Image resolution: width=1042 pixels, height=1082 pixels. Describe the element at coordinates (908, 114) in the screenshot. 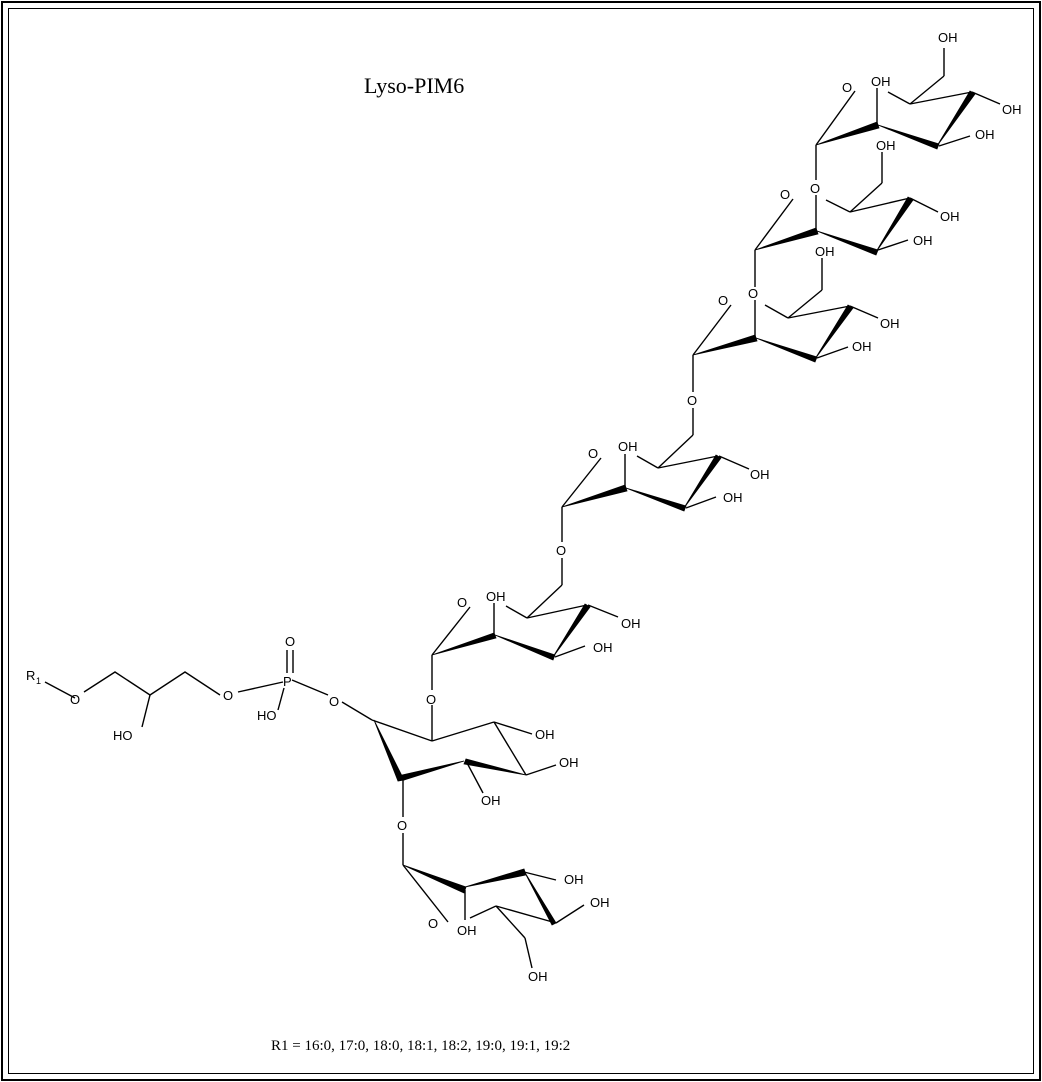

I see `mannose-ring-top` at that location.